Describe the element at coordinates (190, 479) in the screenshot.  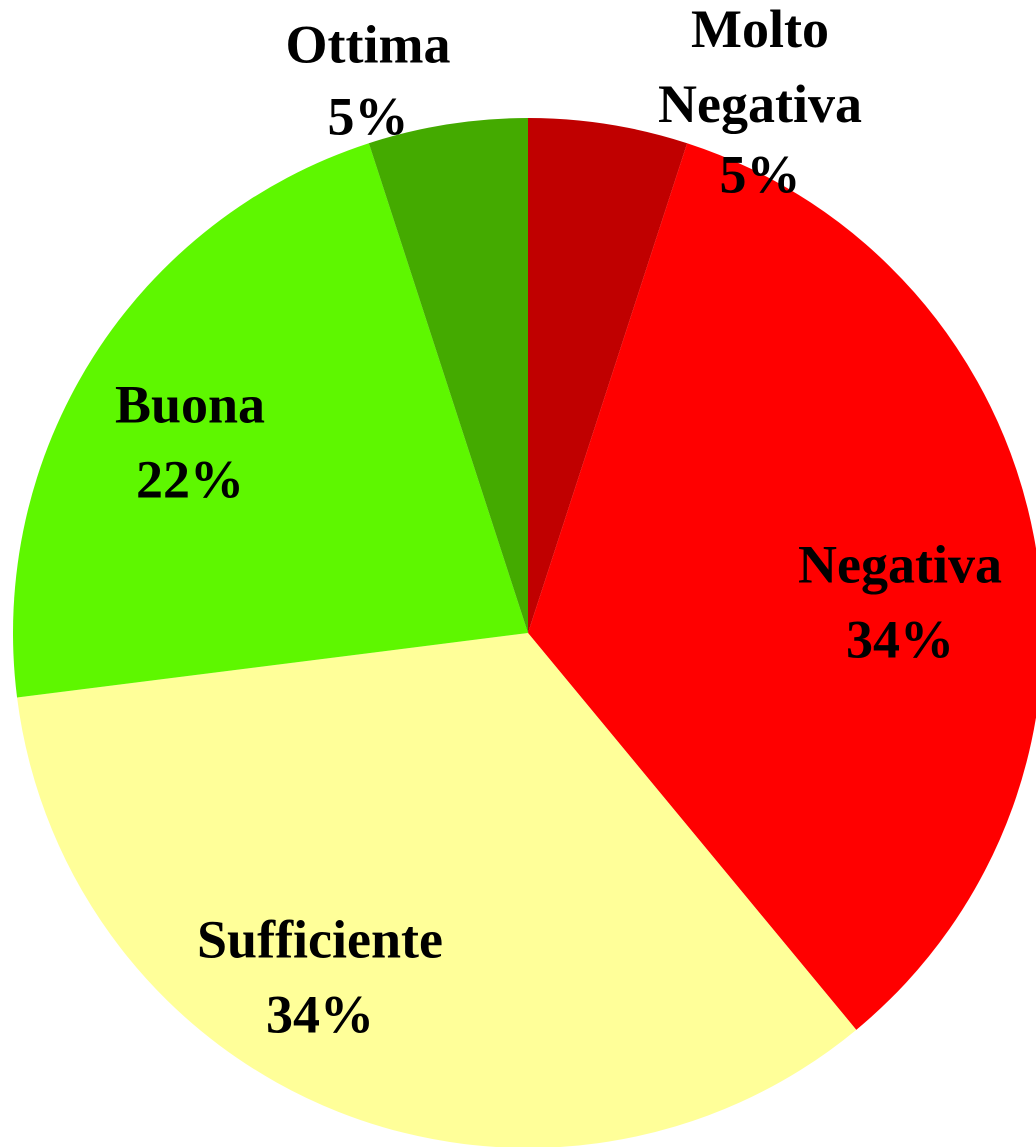
I see `slice-value-label: 22%` at that location.